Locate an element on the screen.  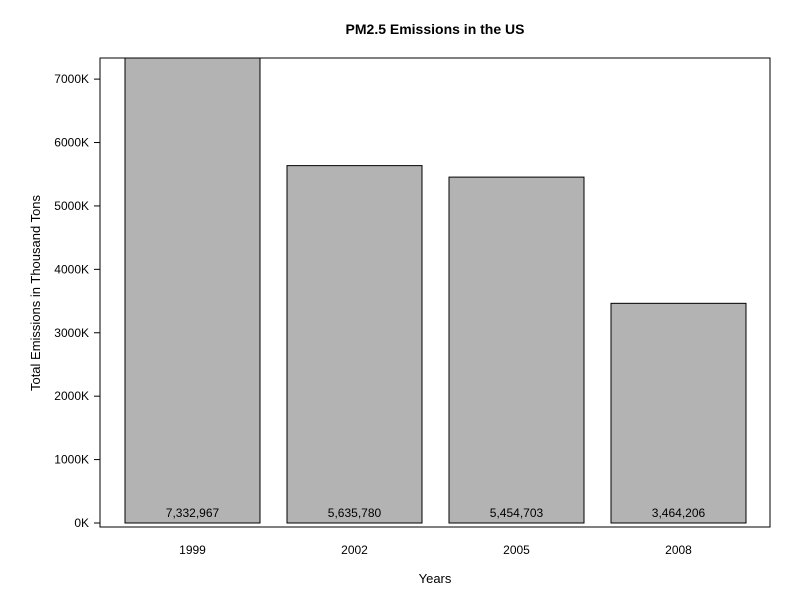
bar-2005 is located at coordinates (516, 350).